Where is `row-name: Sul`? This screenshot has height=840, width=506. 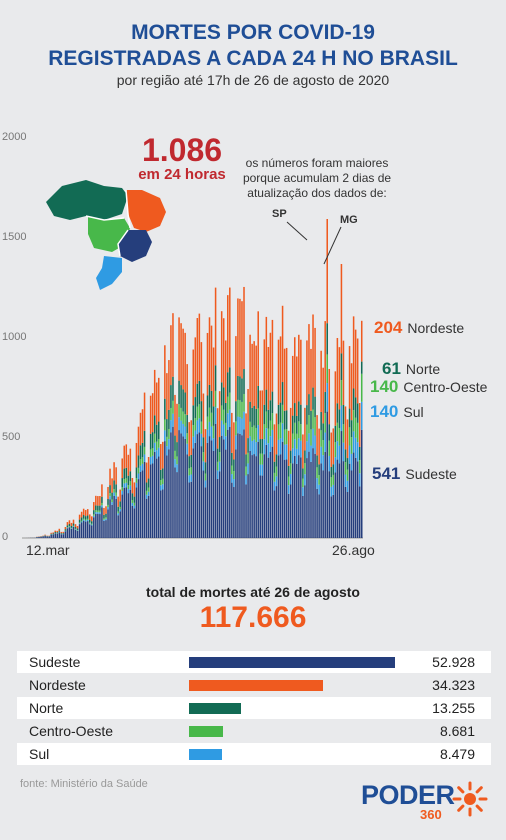 row-name: Sul is located at coordinates (39, 754).